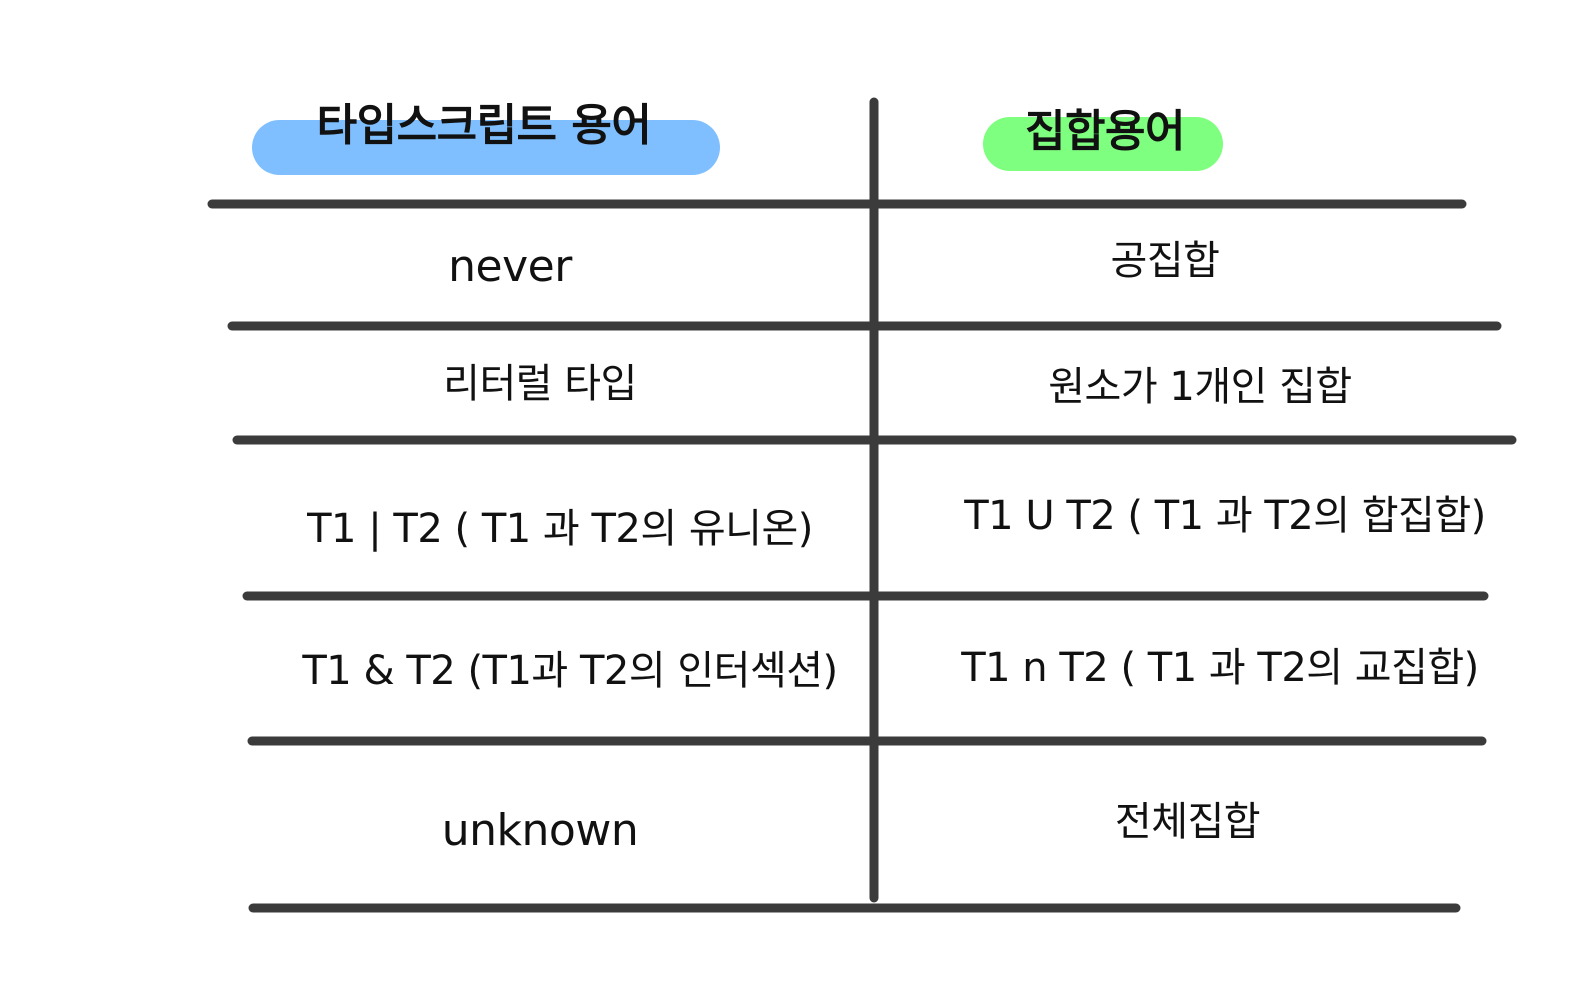 The width and height of the screenshot is (1571, 999). I want to click on right-header-highlight, so click(1103, 144).